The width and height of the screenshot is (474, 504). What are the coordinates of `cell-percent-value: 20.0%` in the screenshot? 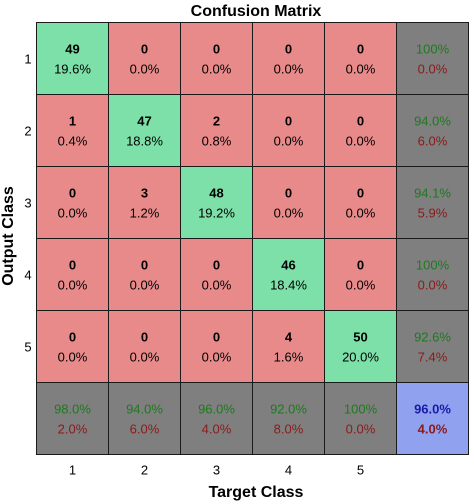 It's located at (360, 357).